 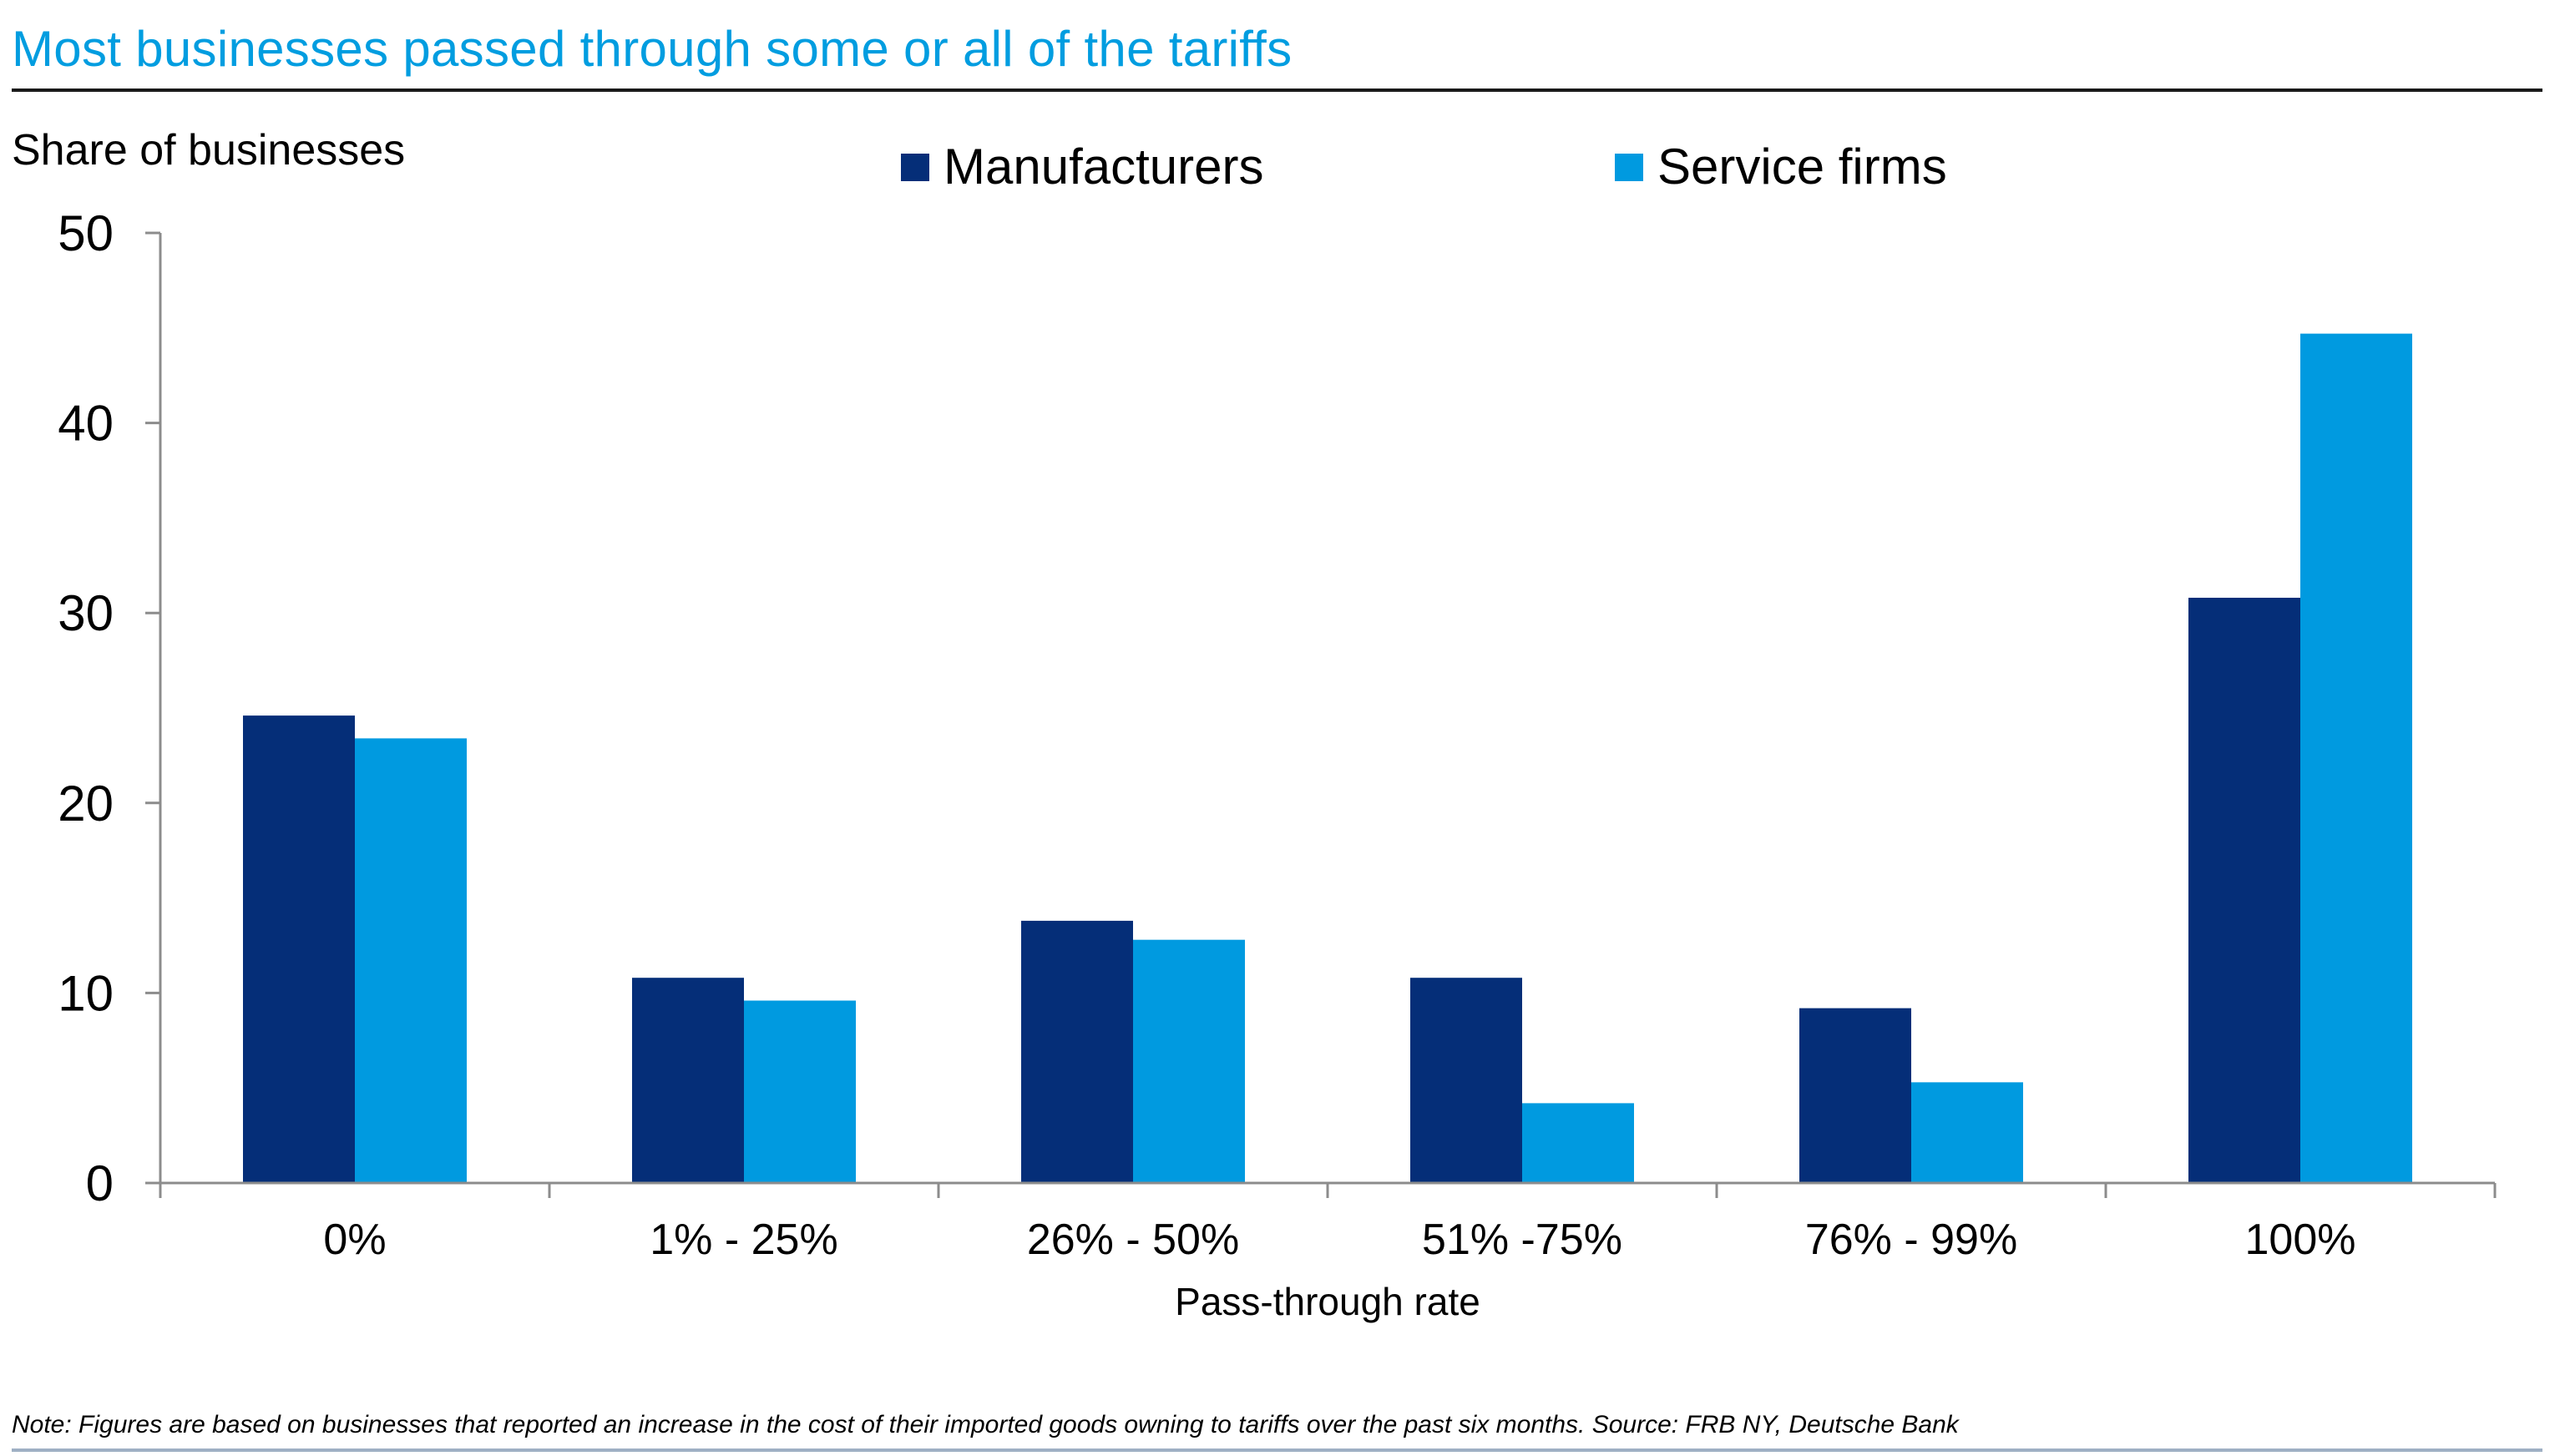 What do you see at coordinates (1911, 1240) in the screenshot?
I see `x-tick-label-4: 76% - 99%` at bounding box center [1911, 1240].